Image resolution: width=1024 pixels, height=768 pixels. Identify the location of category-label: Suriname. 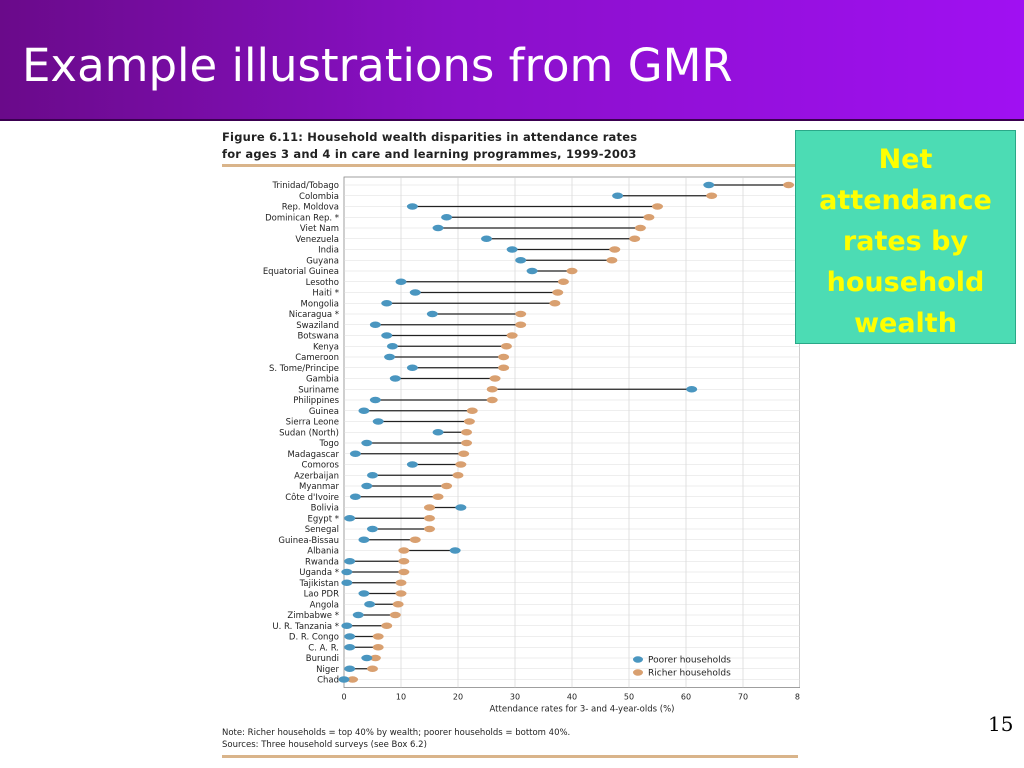
(318, 390).